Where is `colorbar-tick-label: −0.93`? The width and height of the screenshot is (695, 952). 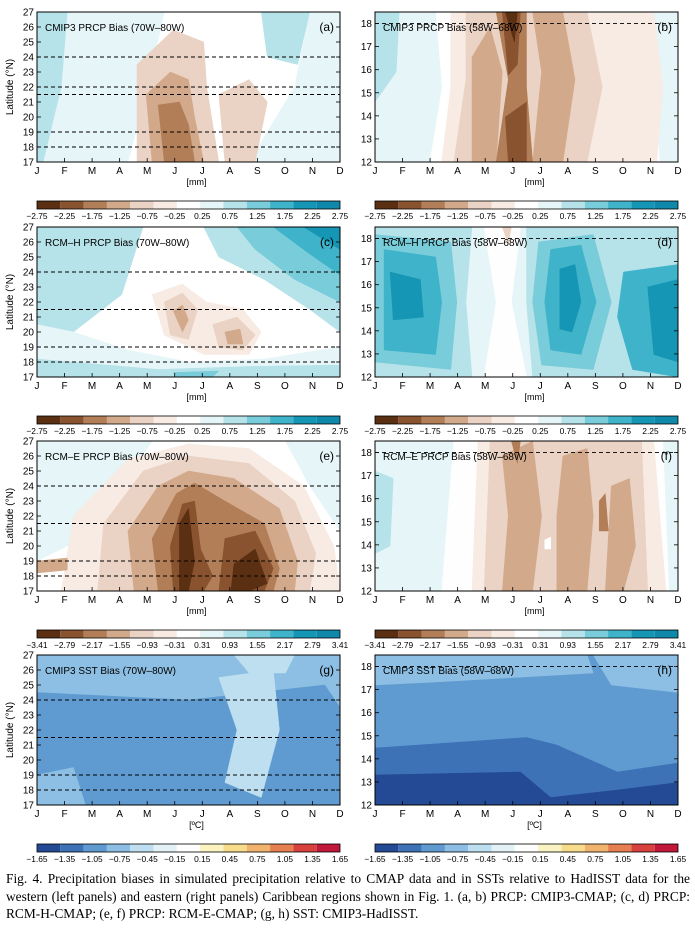
colorbar-tick-label: −0.93 is located at coordinates (148, 645).